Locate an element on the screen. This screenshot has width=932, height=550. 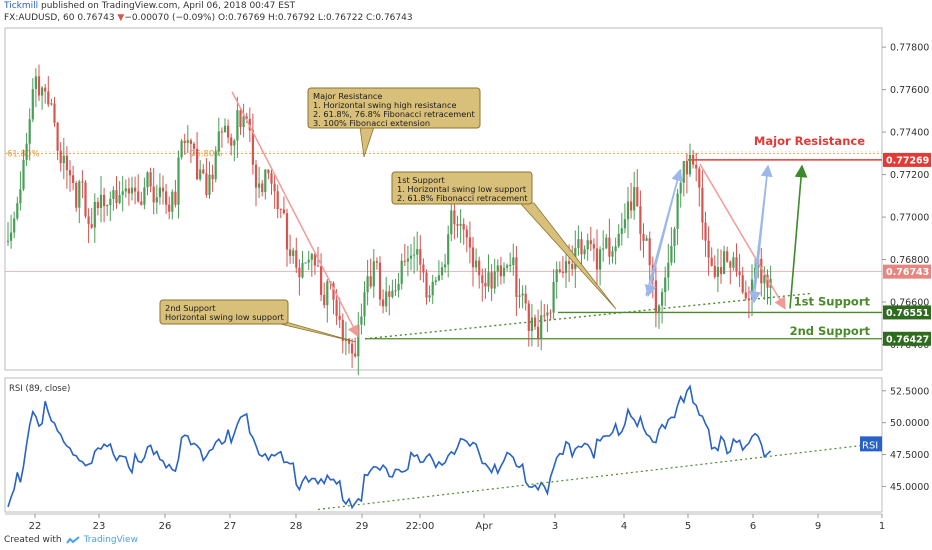
symbol-label: FX:AUDUSD, 60 is located at coordinates (39, 18).